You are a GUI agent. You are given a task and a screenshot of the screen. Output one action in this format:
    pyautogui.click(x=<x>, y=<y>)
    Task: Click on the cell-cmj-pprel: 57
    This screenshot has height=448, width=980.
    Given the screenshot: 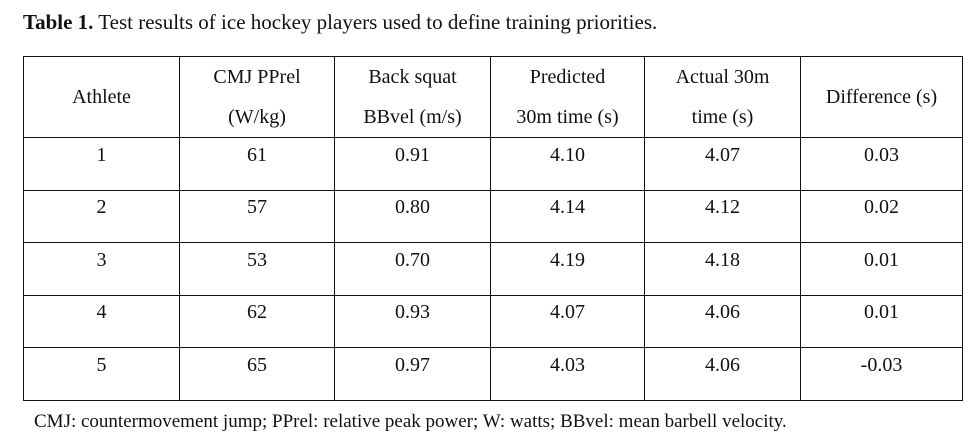 What is the action you would take?
    pyautogui.click(x=257, y=216)
    